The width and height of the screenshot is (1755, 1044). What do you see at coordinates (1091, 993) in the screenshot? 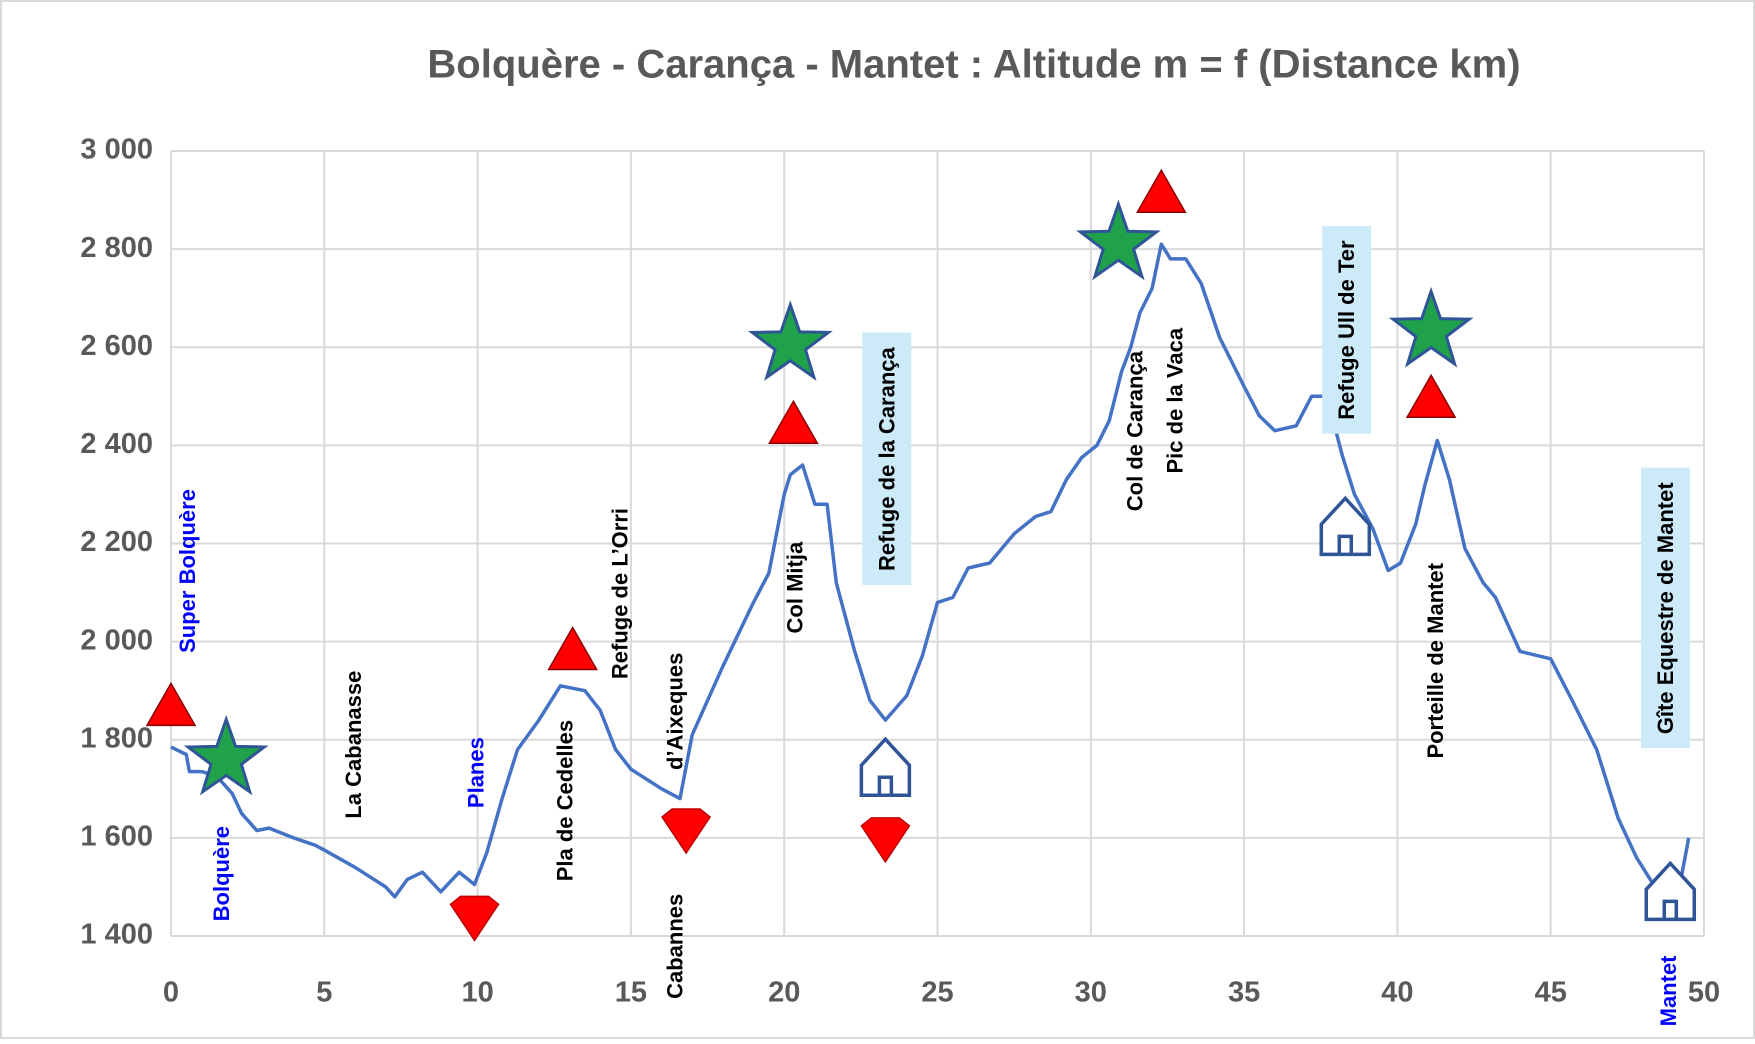
I see `x-tick-label: 30` at bounding box center [1091, 993].